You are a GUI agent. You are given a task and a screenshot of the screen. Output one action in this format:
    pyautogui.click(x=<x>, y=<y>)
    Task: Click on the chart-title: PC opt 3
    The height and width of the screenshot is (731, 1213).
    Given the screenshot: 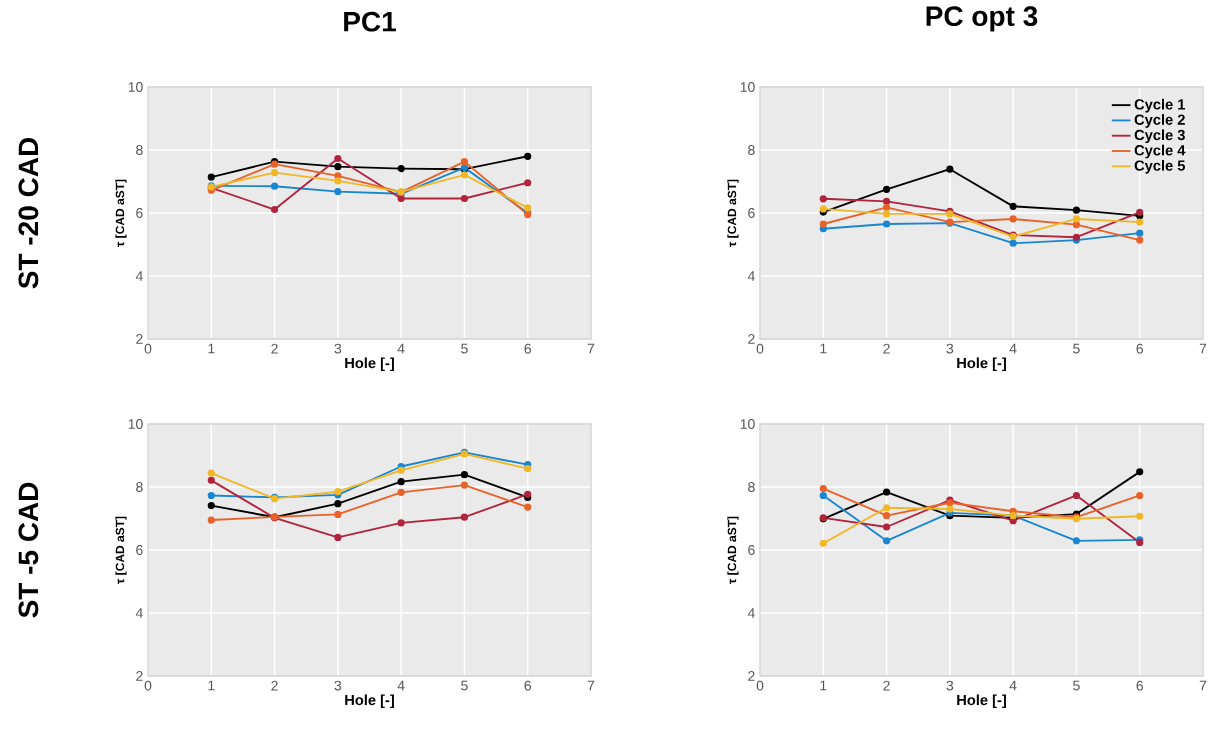 What is the action you would take?
    pyautogui.click(x=982, y=19)
    